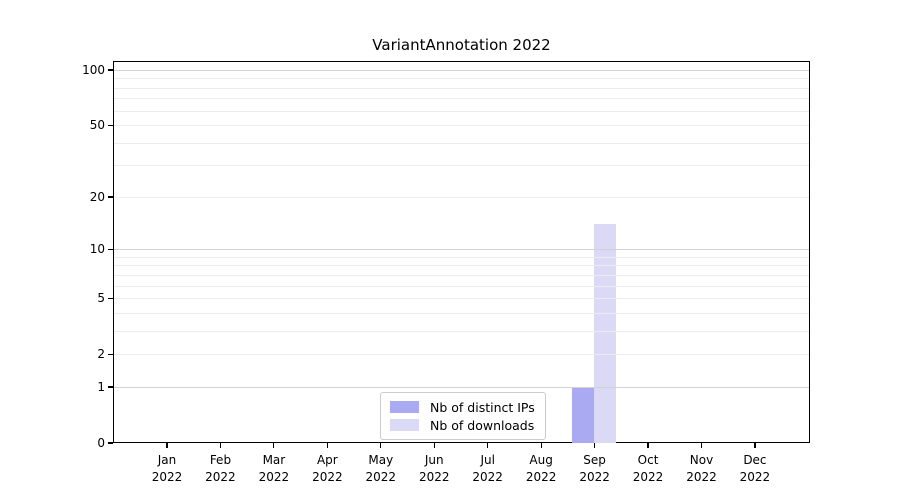 The width and height of the screenshot is (900, 500). What do you see at coordinates (327, 460) in the screenshot?
I see `x-tick-label-month: Apr` at bounding box center [327, 460].